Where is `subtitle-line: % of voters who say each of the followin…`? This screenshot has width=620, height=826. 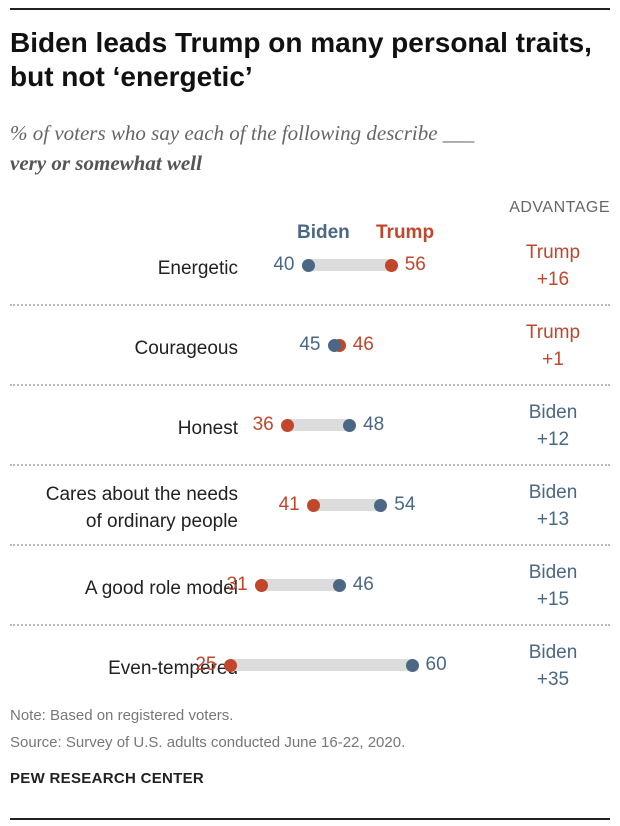
subtitle-line: % of voters who say each of the followin… is located at coordinates (242, 133).